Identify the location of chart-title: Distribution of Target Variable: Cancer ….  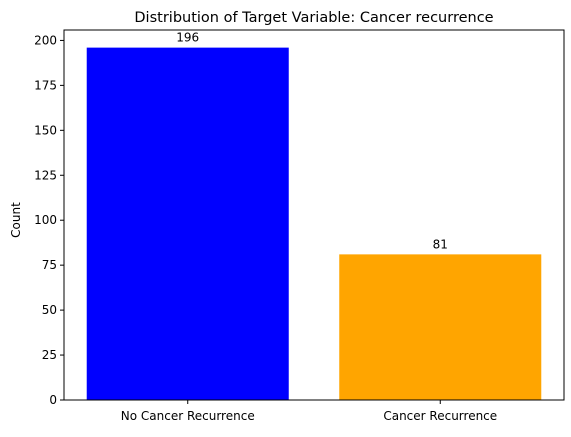
(313, 18).